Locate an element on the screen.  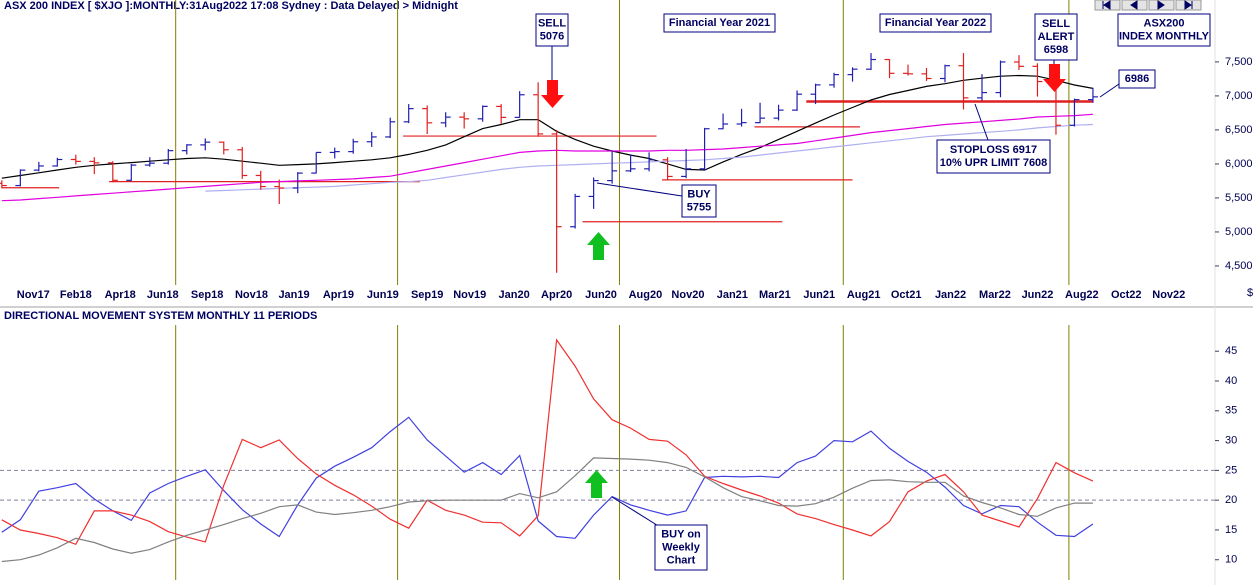
x-tick-label: Aug21 is located at coordinates (864, 295).